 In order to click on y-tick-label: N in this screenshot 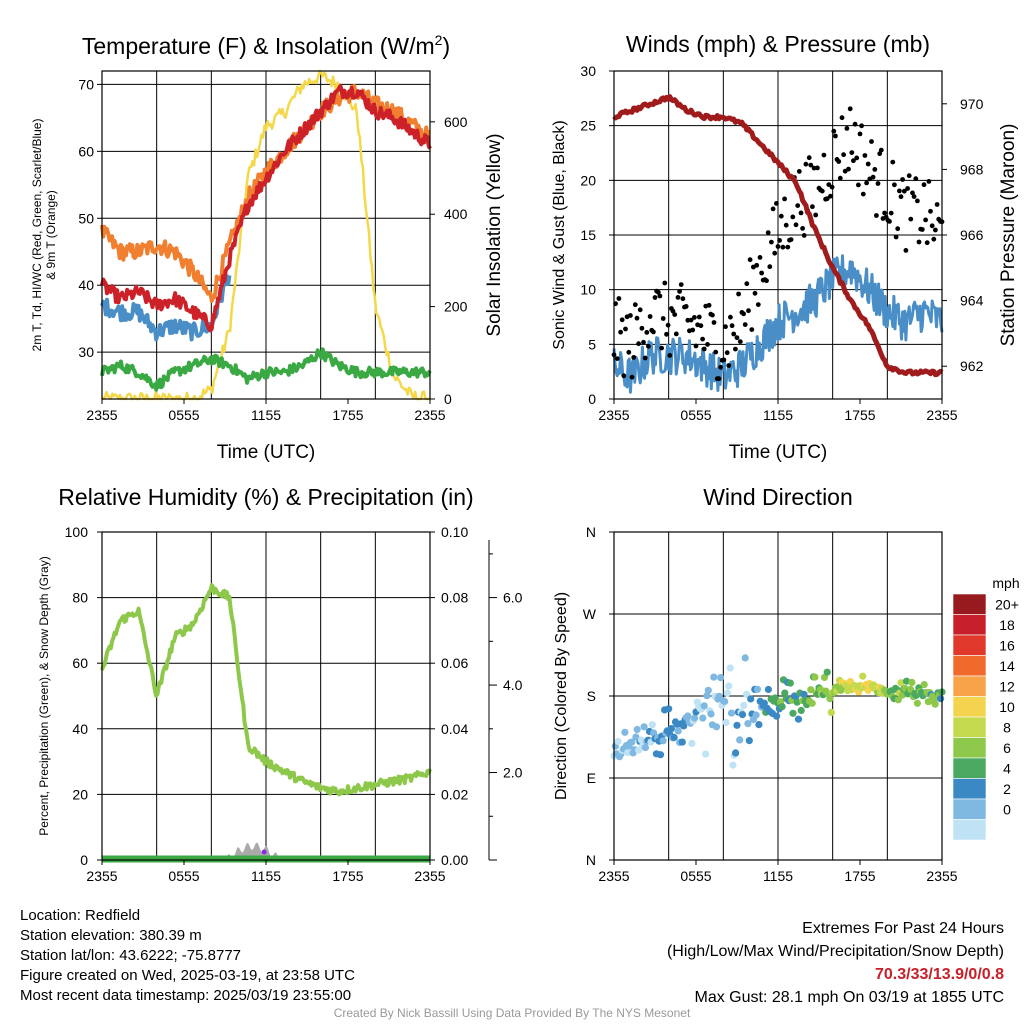, I will do `click(591, 532)`.